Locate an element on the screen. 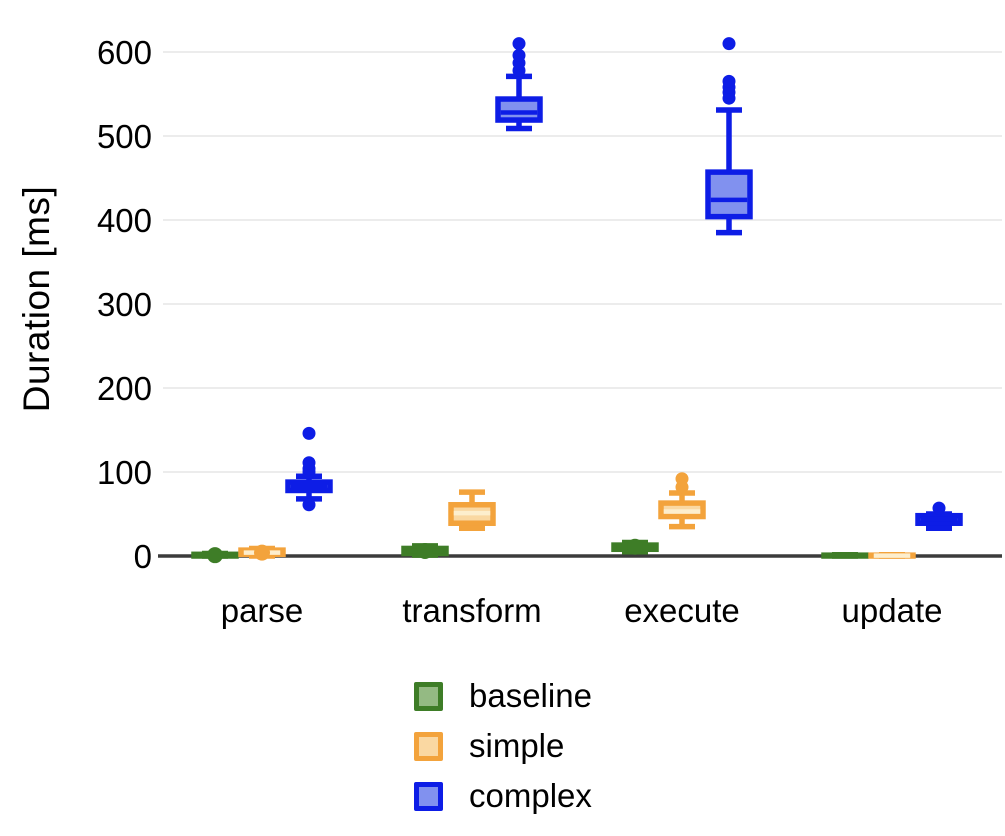 Image resolution: width=1005 pixels, height=836 pixels. legend-row-baseline: baseline is located at coordinates (503, 695).